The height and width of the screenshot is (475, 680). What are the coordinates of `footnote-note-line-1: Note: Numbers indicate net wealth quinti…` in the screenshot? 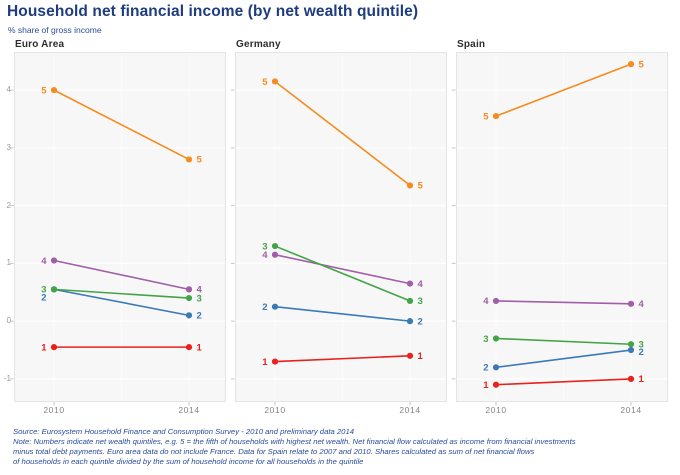 It's located at (294, 441).